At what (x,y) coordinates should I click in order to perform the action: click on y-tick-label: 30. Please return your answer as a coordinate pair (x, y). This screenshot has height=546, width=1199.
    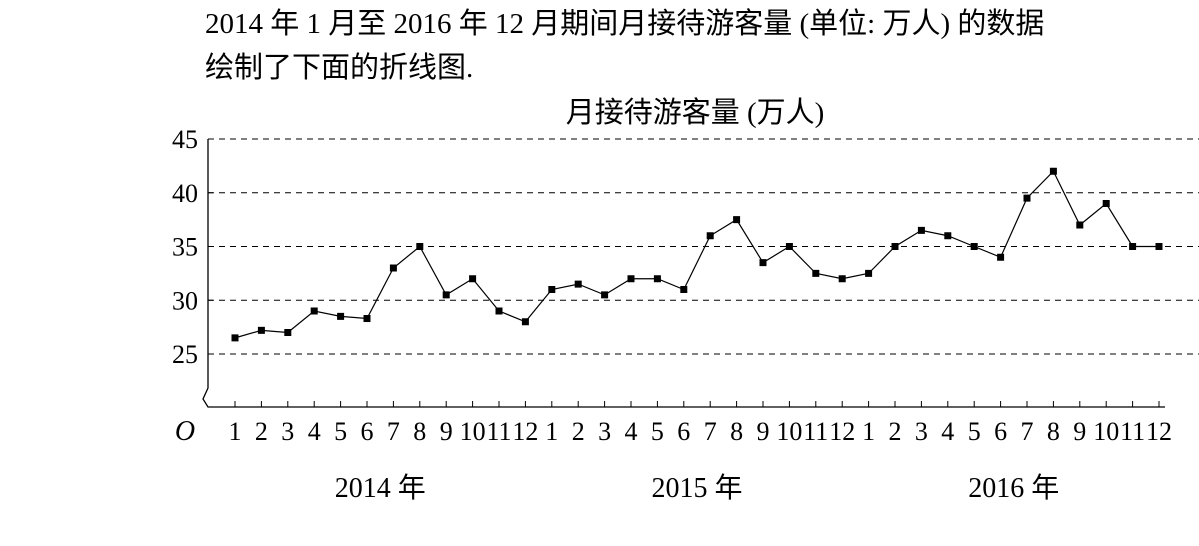
    Looking at the image, I should click on (185, 300).